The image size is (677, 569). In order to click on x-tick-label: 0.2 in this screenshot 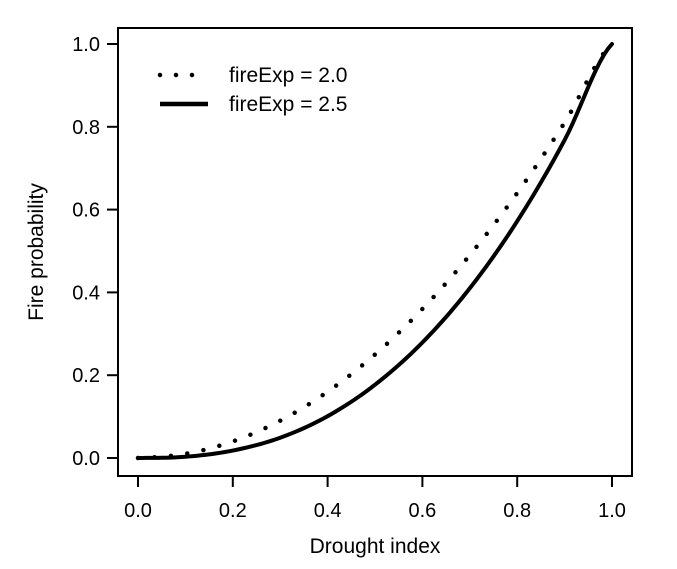, I will do `click(233, 511)`.